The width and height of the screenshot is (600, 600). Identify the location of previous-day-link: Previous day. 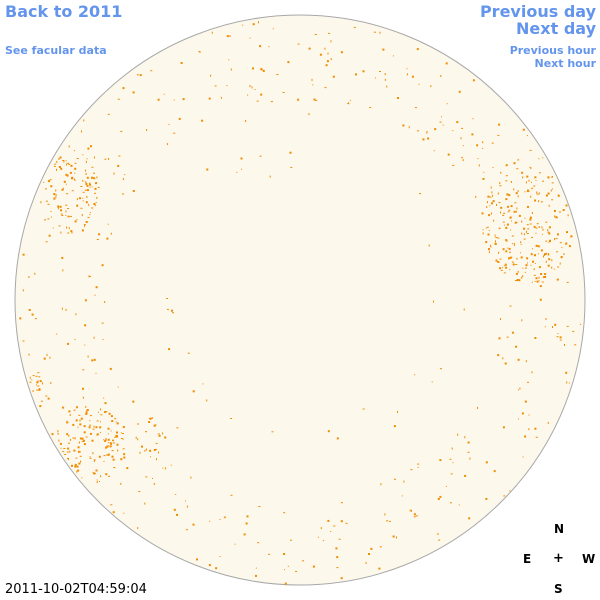
(537, 11).